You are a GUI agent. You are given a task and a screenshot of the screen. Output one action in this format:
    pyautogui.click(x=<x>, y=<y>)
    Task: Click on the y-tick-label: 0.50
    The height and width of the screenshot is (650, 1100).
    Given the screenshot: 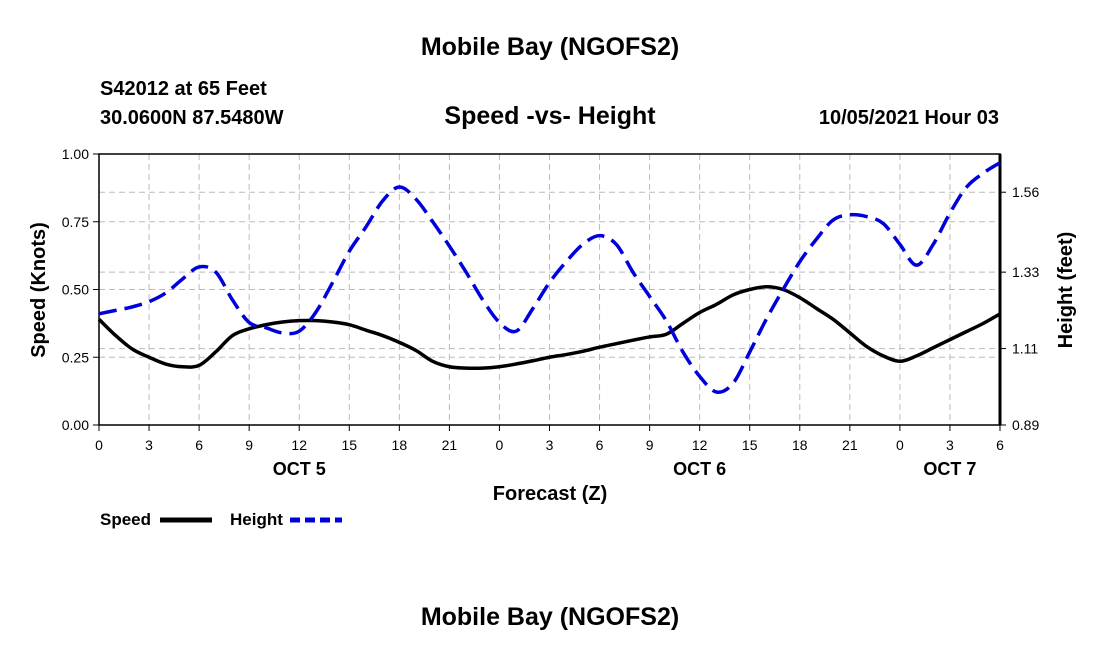 What is the action you would take?
    pyautogui.click(x=75, y=290)
    